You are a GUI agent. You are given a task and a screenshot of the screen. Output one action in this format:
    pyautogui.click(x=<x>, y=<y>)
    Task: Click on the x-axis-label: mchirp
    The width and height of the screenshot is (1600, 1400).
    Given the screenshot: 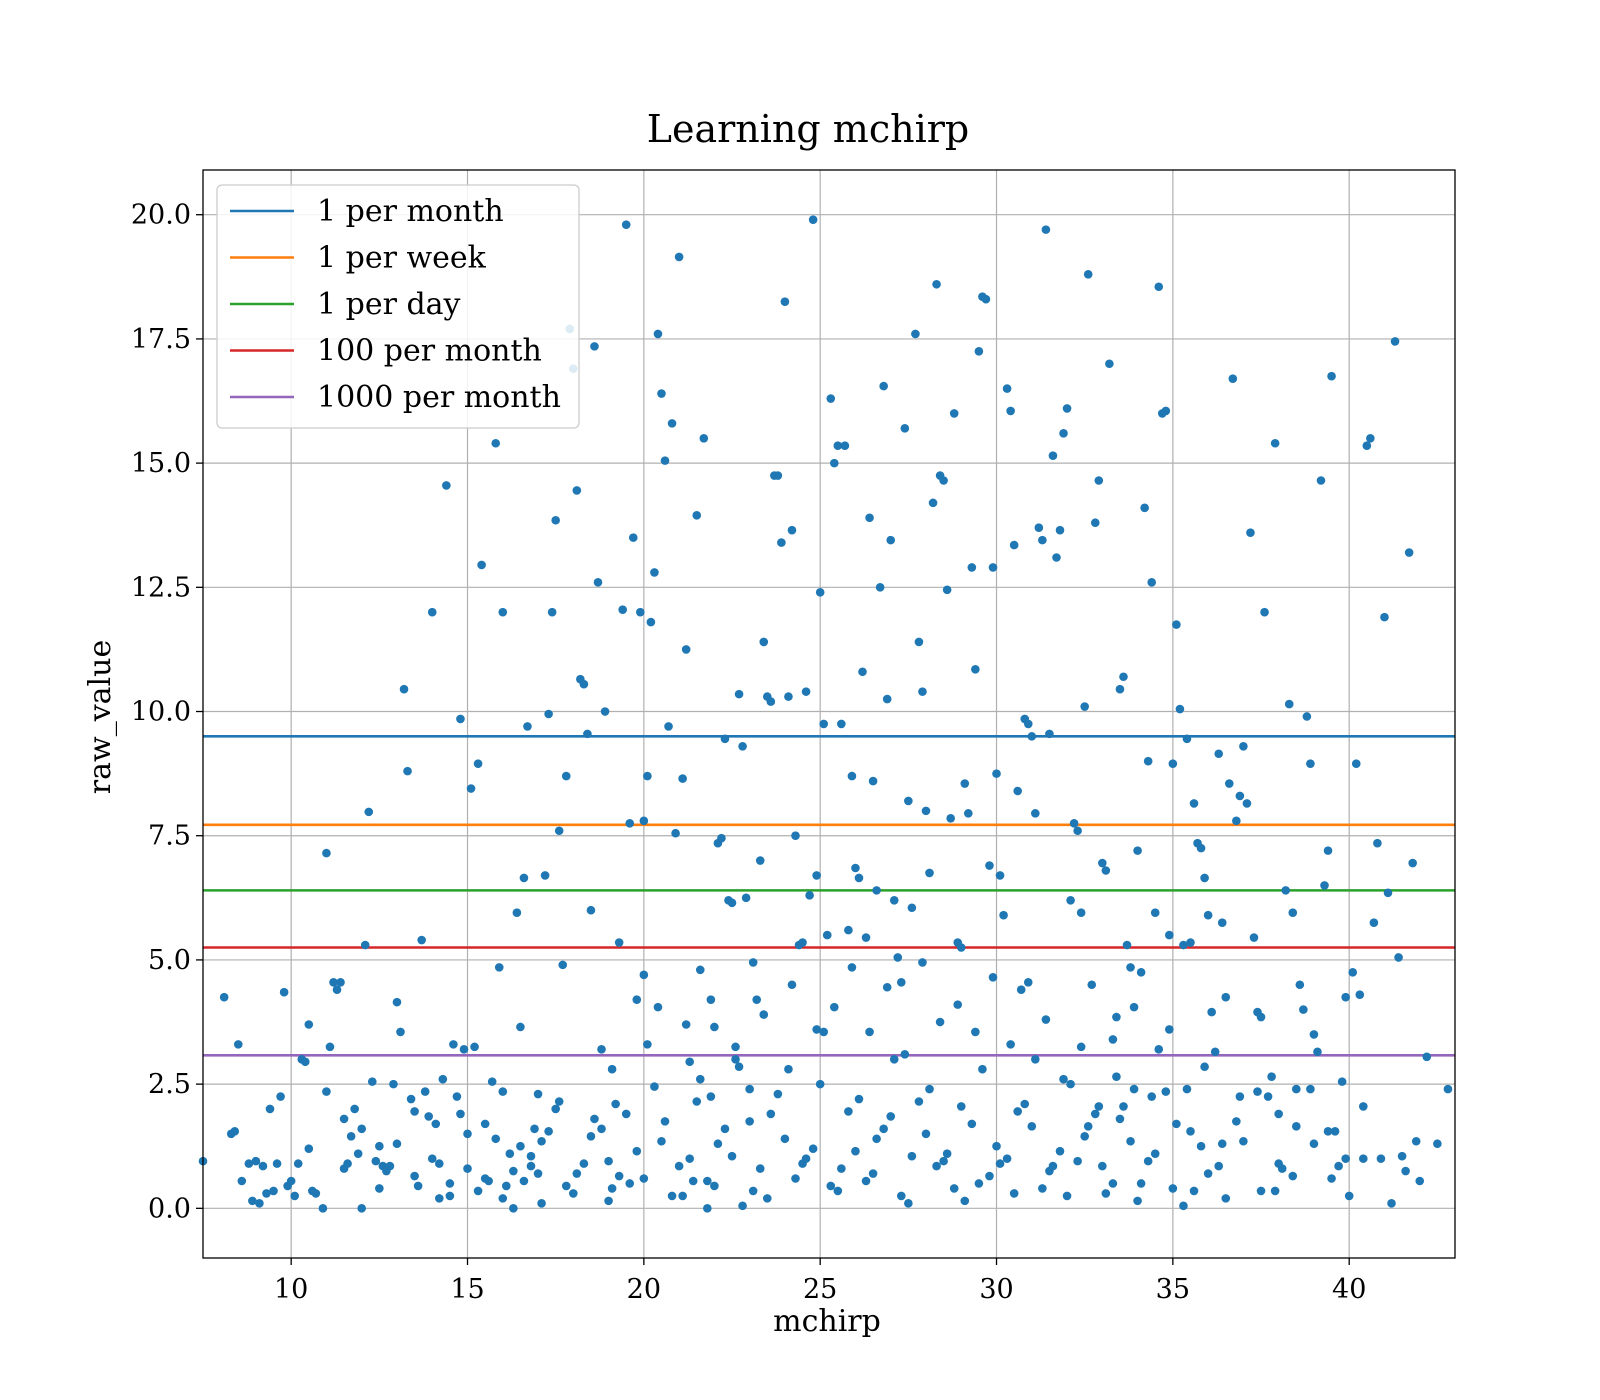 What is the action you would take?
    pyautogui.click(x=827, y=1321)
    